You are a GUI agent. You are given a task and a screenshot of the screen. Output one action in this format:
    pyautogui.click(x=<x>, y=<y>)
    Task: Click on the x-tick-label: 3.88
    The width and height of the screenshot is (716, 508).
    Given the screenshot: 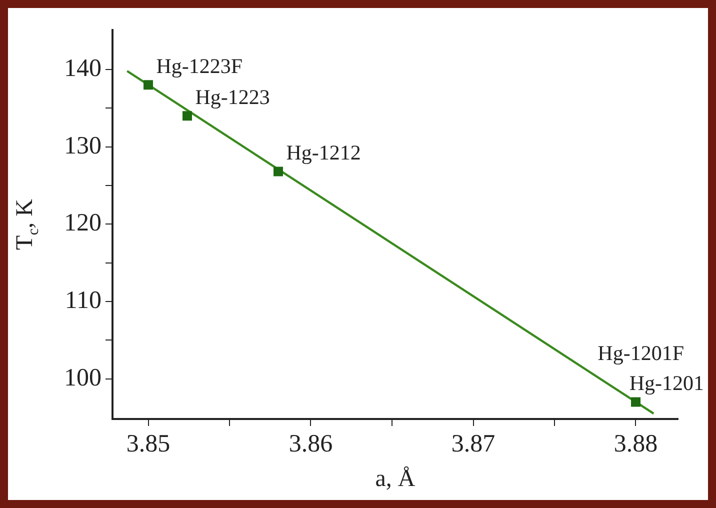 What is the action you would take?
    pyautogui.click(x=636, y=444)
    